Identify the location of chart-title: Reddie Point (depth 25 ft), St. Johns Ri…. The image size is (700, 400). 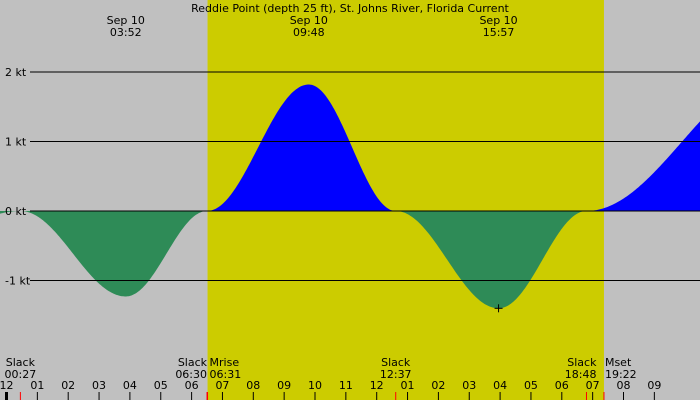
(350, 8).